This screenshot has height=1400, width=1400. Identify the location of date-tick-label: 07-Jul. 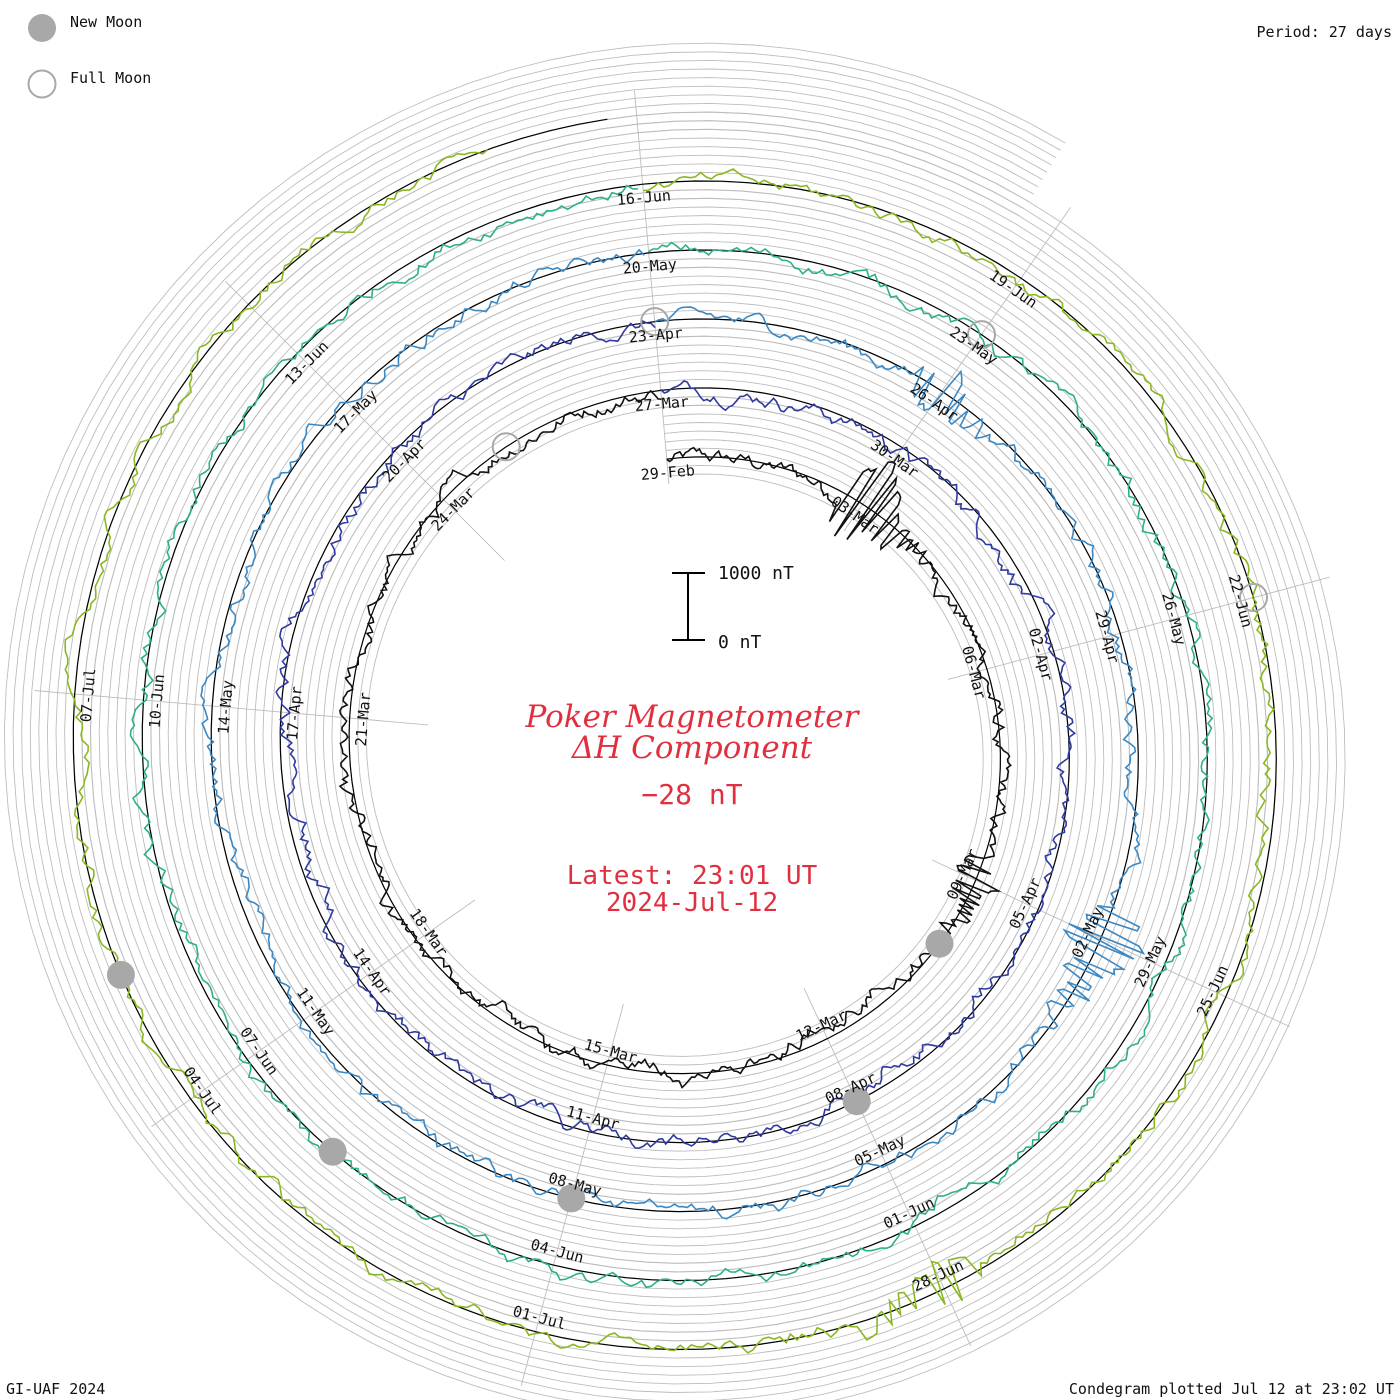
(88, 695).